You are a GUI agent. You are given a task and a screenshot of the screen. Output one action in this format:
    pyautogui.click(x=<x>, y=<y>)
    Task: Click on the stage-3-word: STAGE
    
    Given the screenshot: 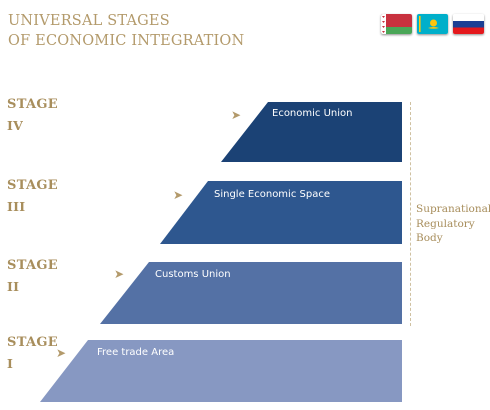 What is the action you would take?
    pyautogui.click(x=32, y=185)
    